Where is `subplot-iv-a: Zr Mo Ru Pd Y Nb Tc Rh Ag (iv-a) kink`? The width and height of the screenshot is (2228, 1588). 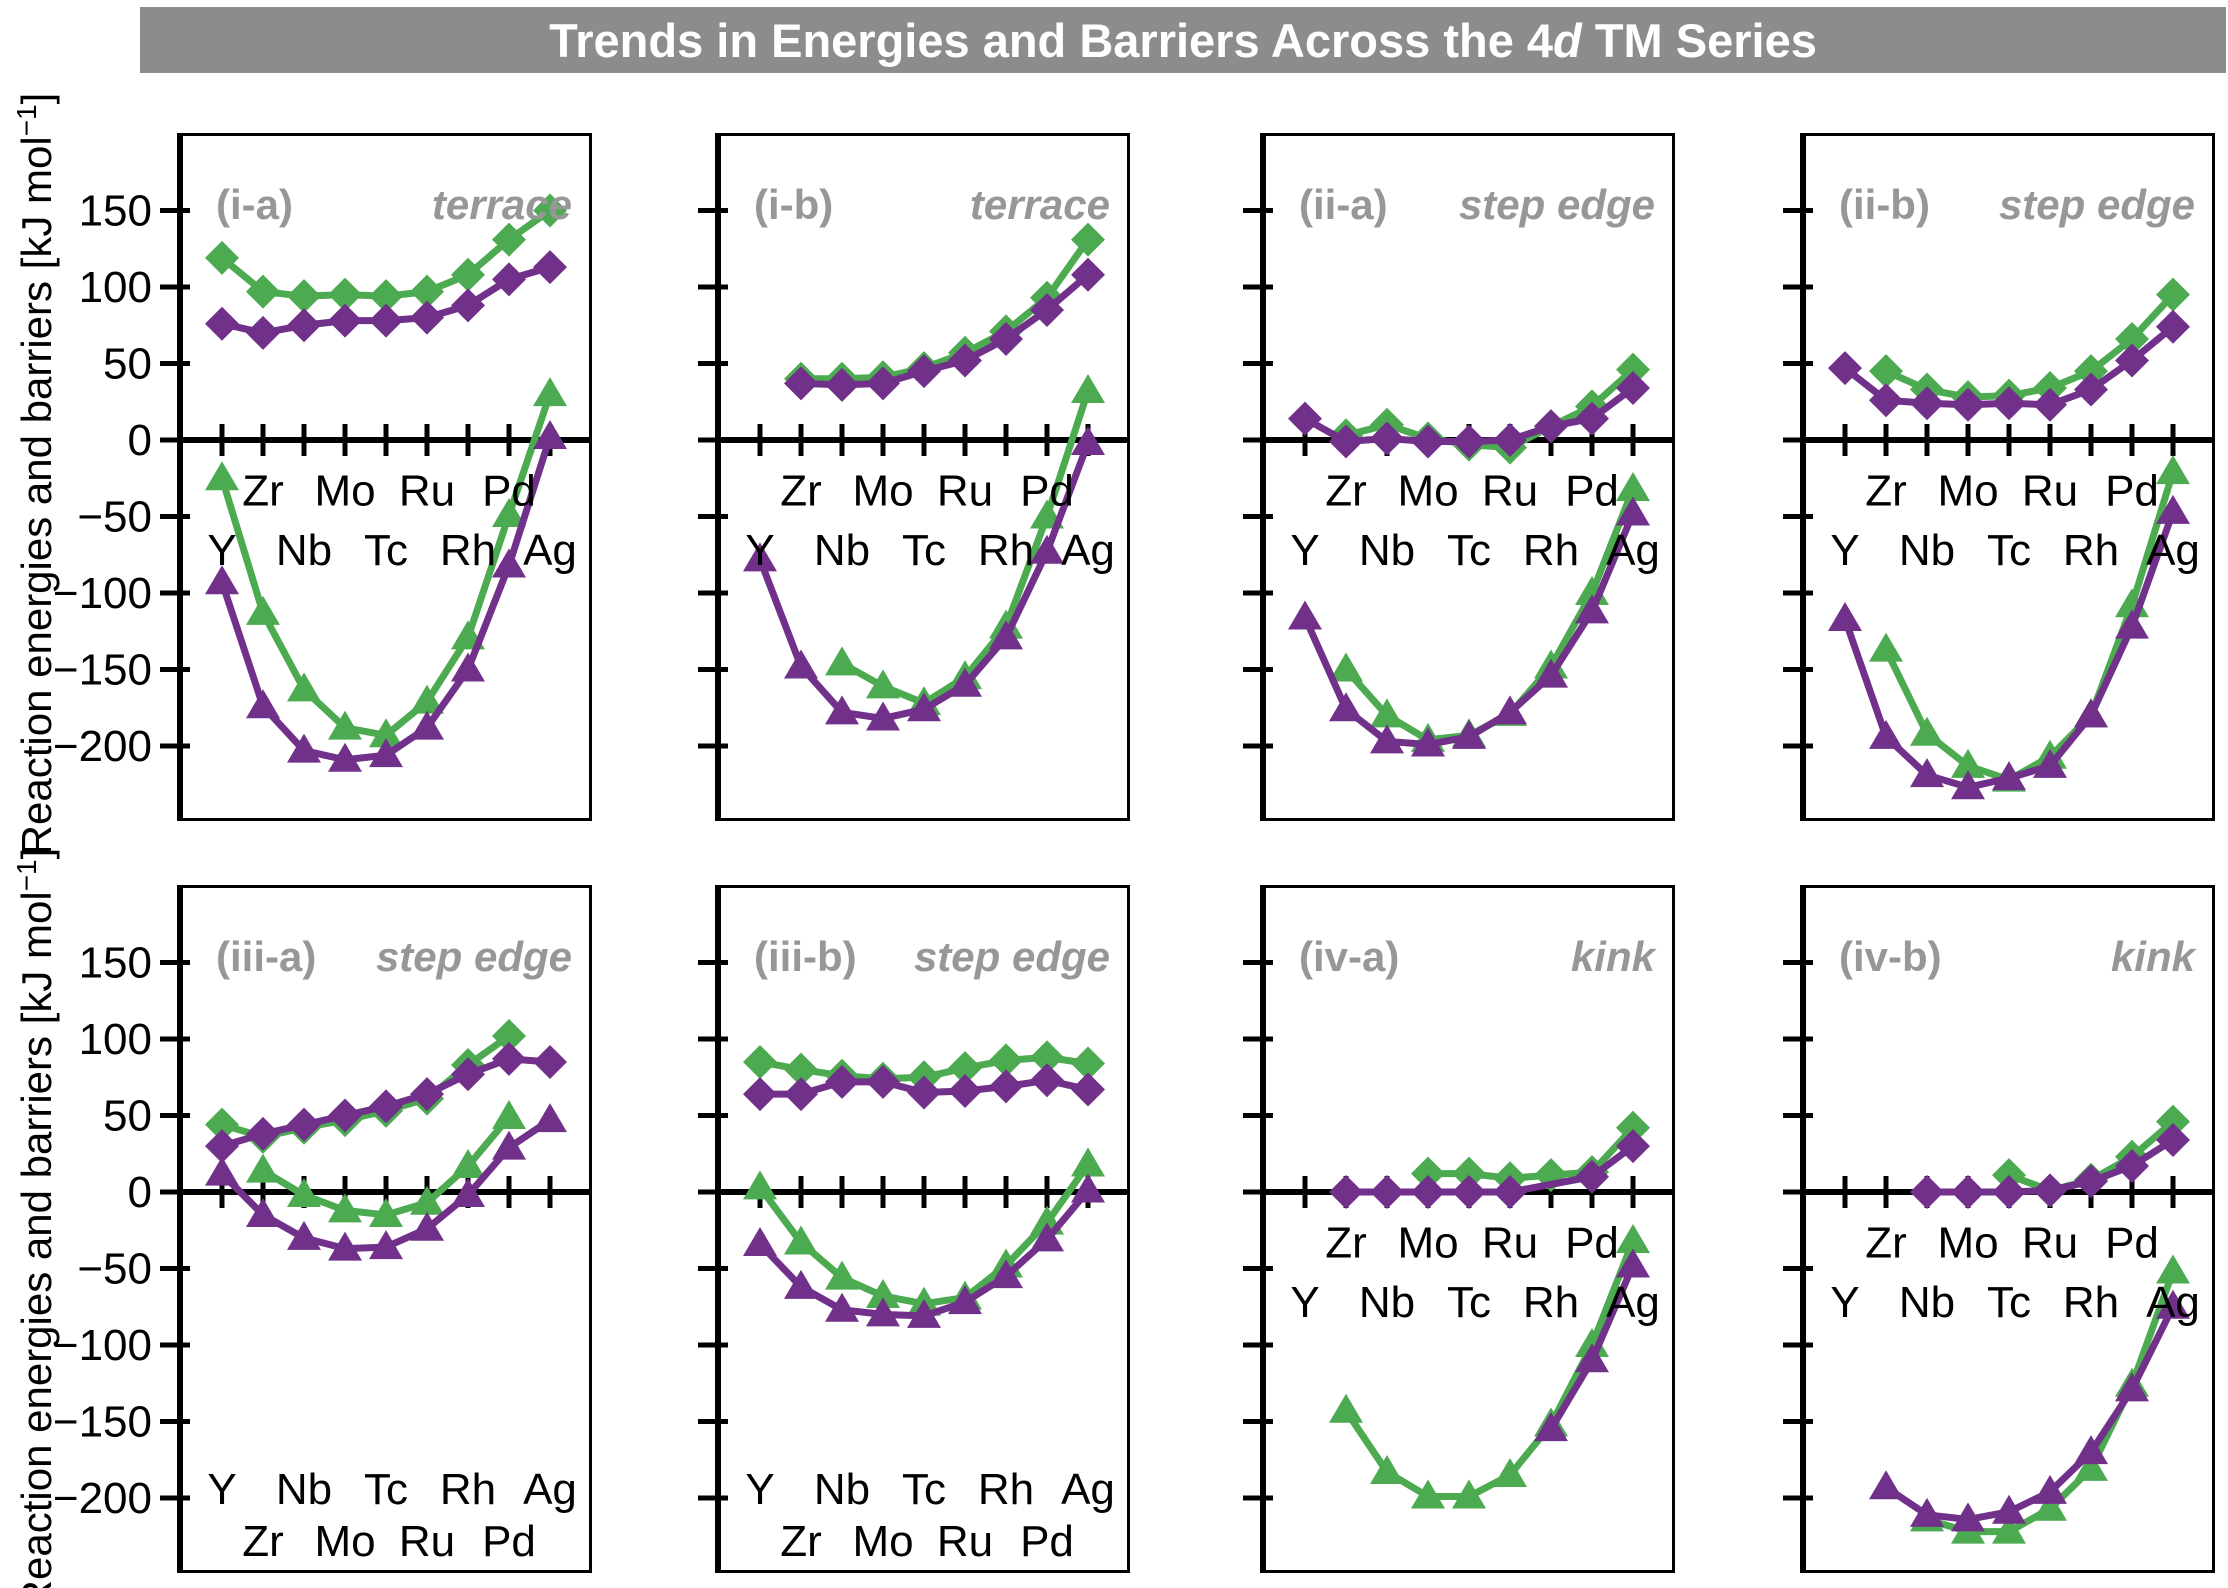 subplot-iv-a: Zr Mo Ru Pd Y Nb Tc Rh Ag (iv-a) kink is located at coordinates (1405, 1229).